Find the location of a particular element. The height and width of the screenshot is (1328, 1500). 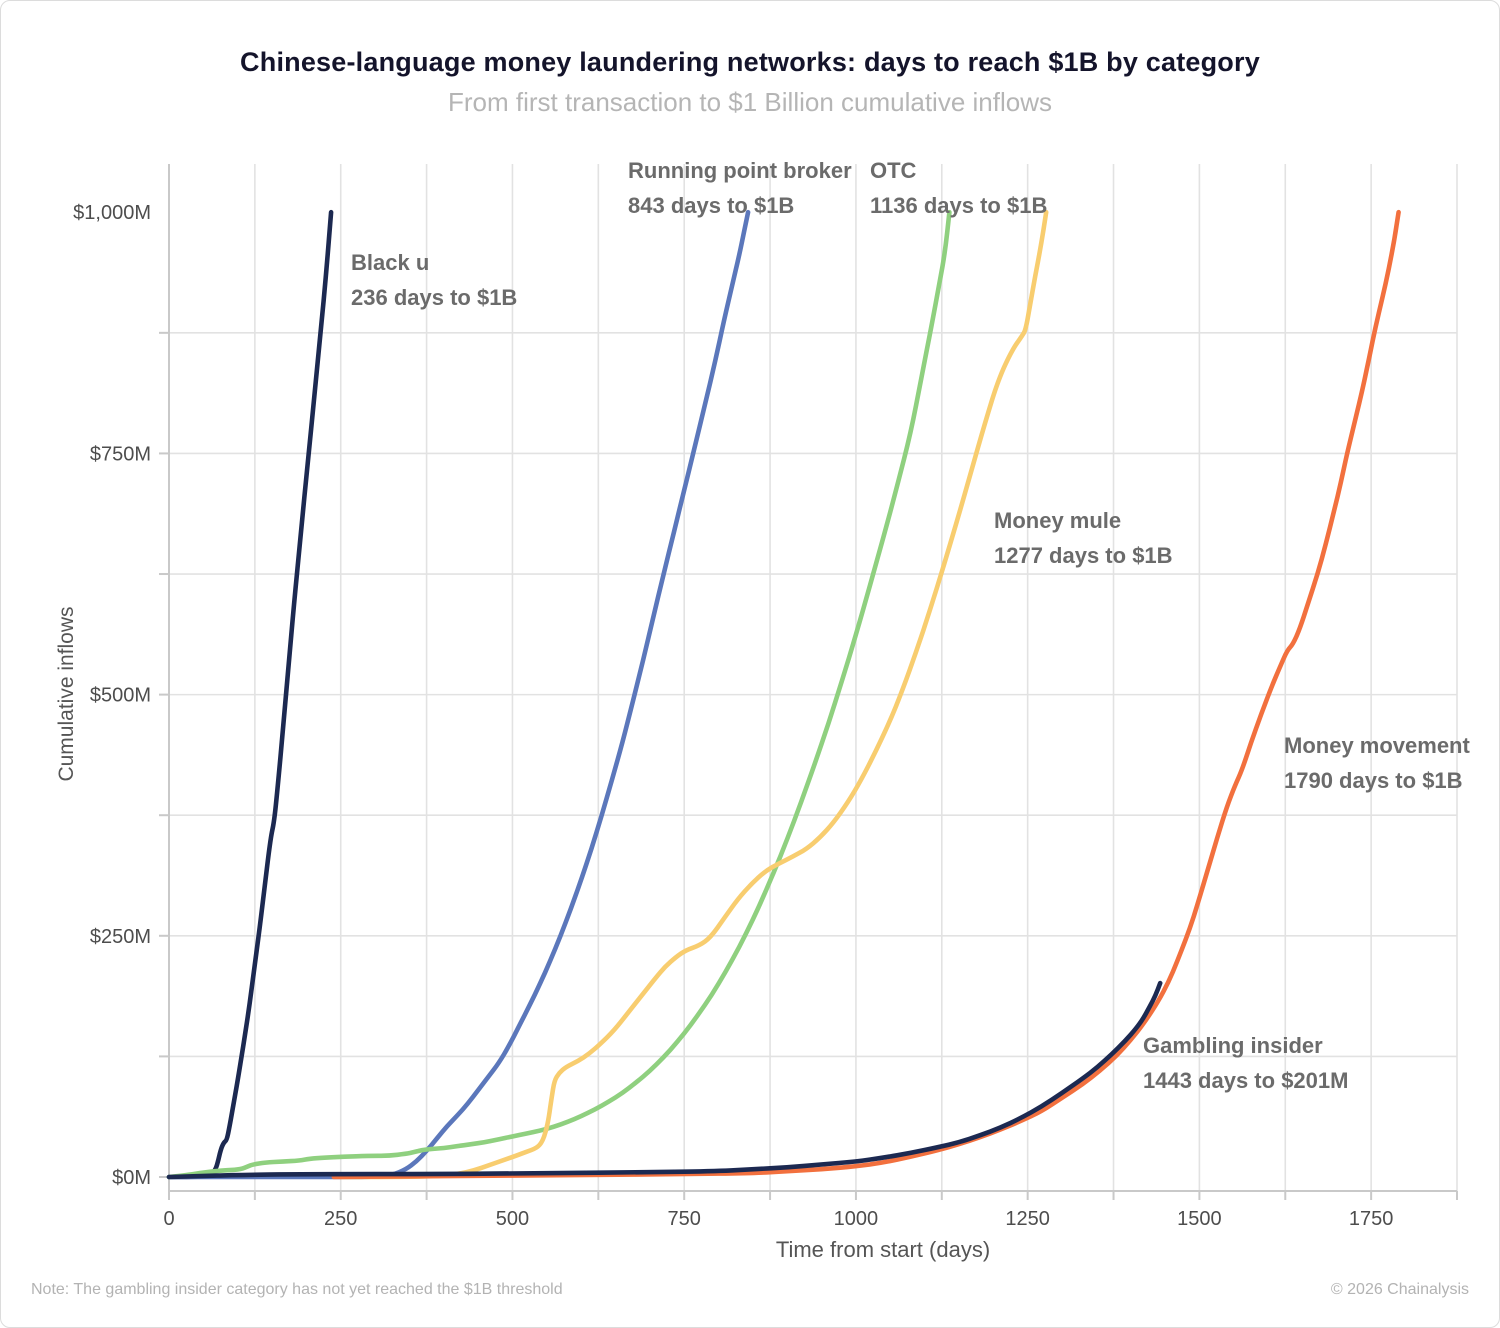

x-tick-label: 750 is located at coordinates (684, 1219).